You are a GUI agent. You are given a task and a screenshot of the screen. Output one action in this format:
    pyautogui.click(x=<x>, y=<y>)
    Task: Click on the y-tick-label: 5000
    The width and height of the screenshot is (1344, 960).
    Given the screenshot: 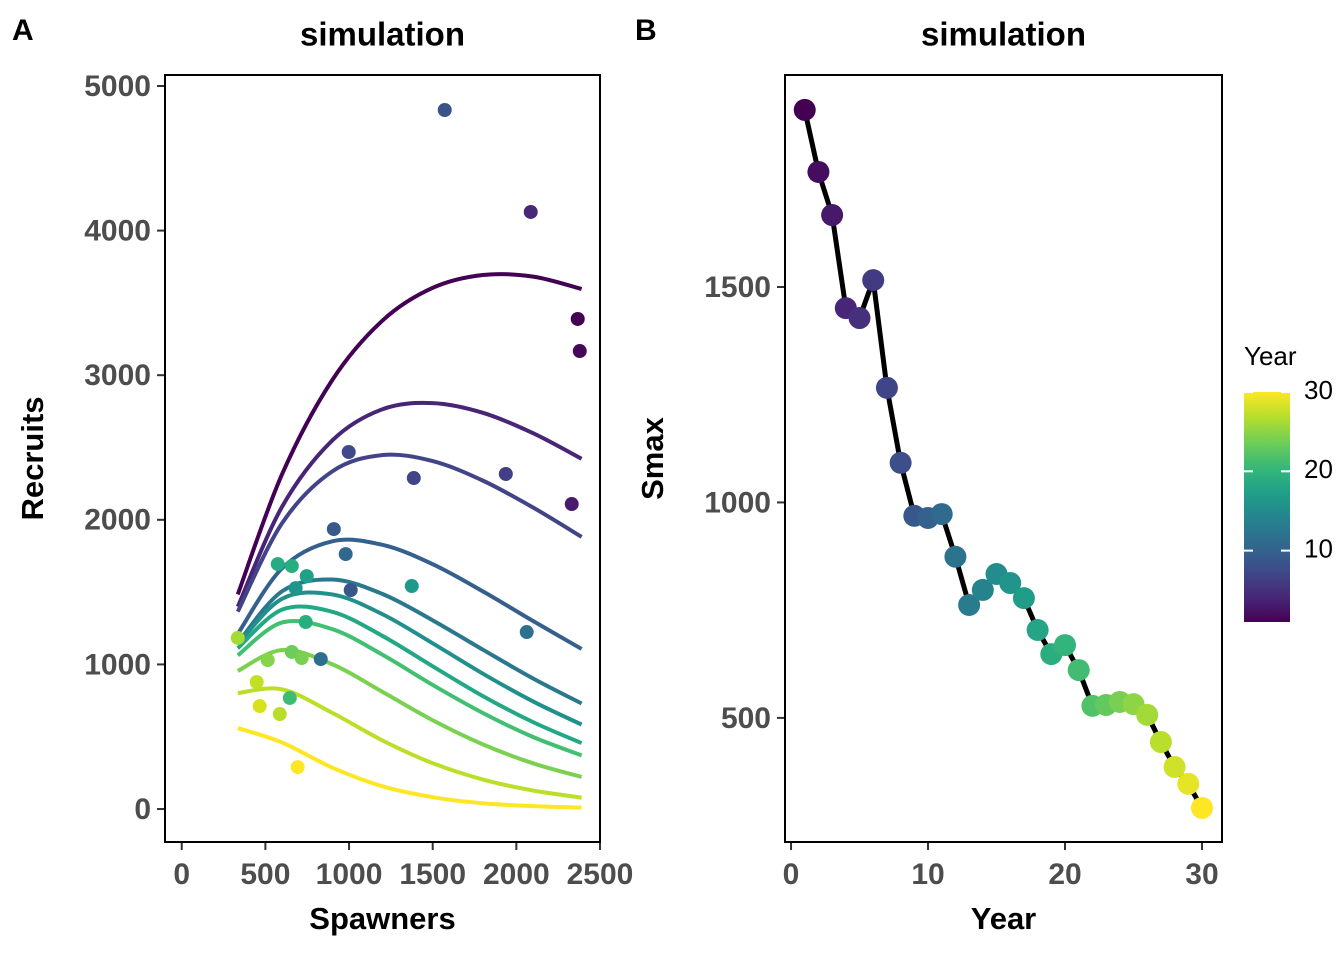 What is the action you would take?
    pyautogui.click(x=117, y=86)
    